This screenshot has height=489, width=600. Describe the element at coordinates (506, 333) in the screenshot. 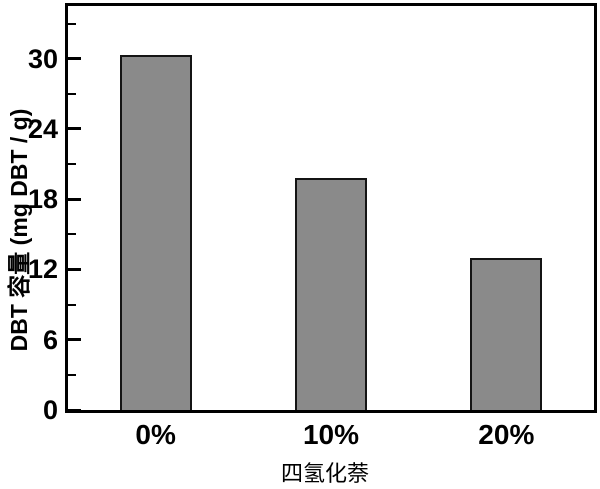

I see `bar-20%` at that location.